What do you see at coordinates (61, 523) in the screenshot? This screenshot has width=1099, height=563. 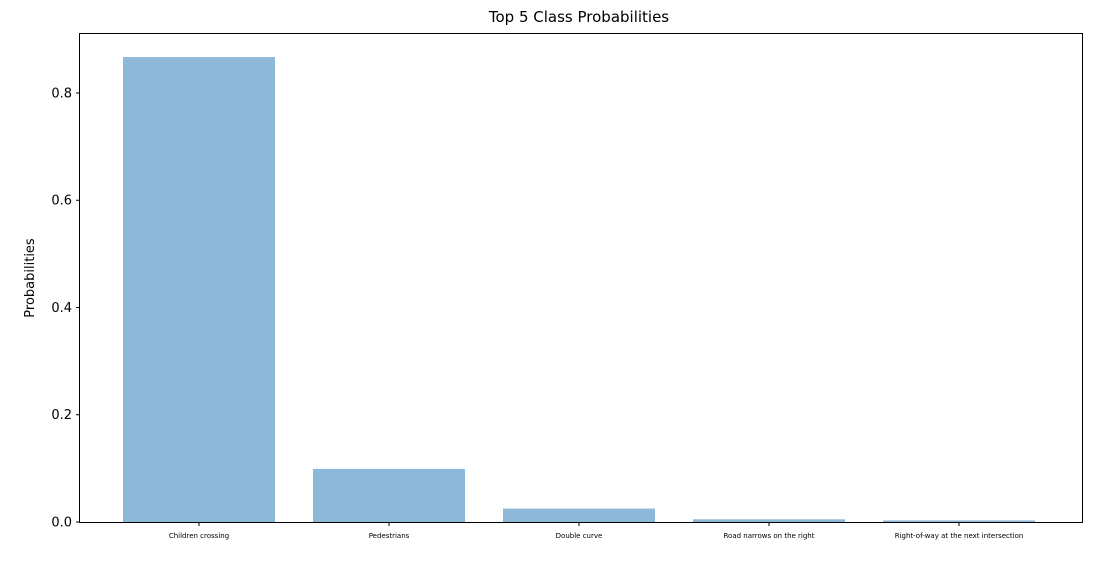 I see `y-tick-label-1: 0.0` at bounding box center [61, 523].